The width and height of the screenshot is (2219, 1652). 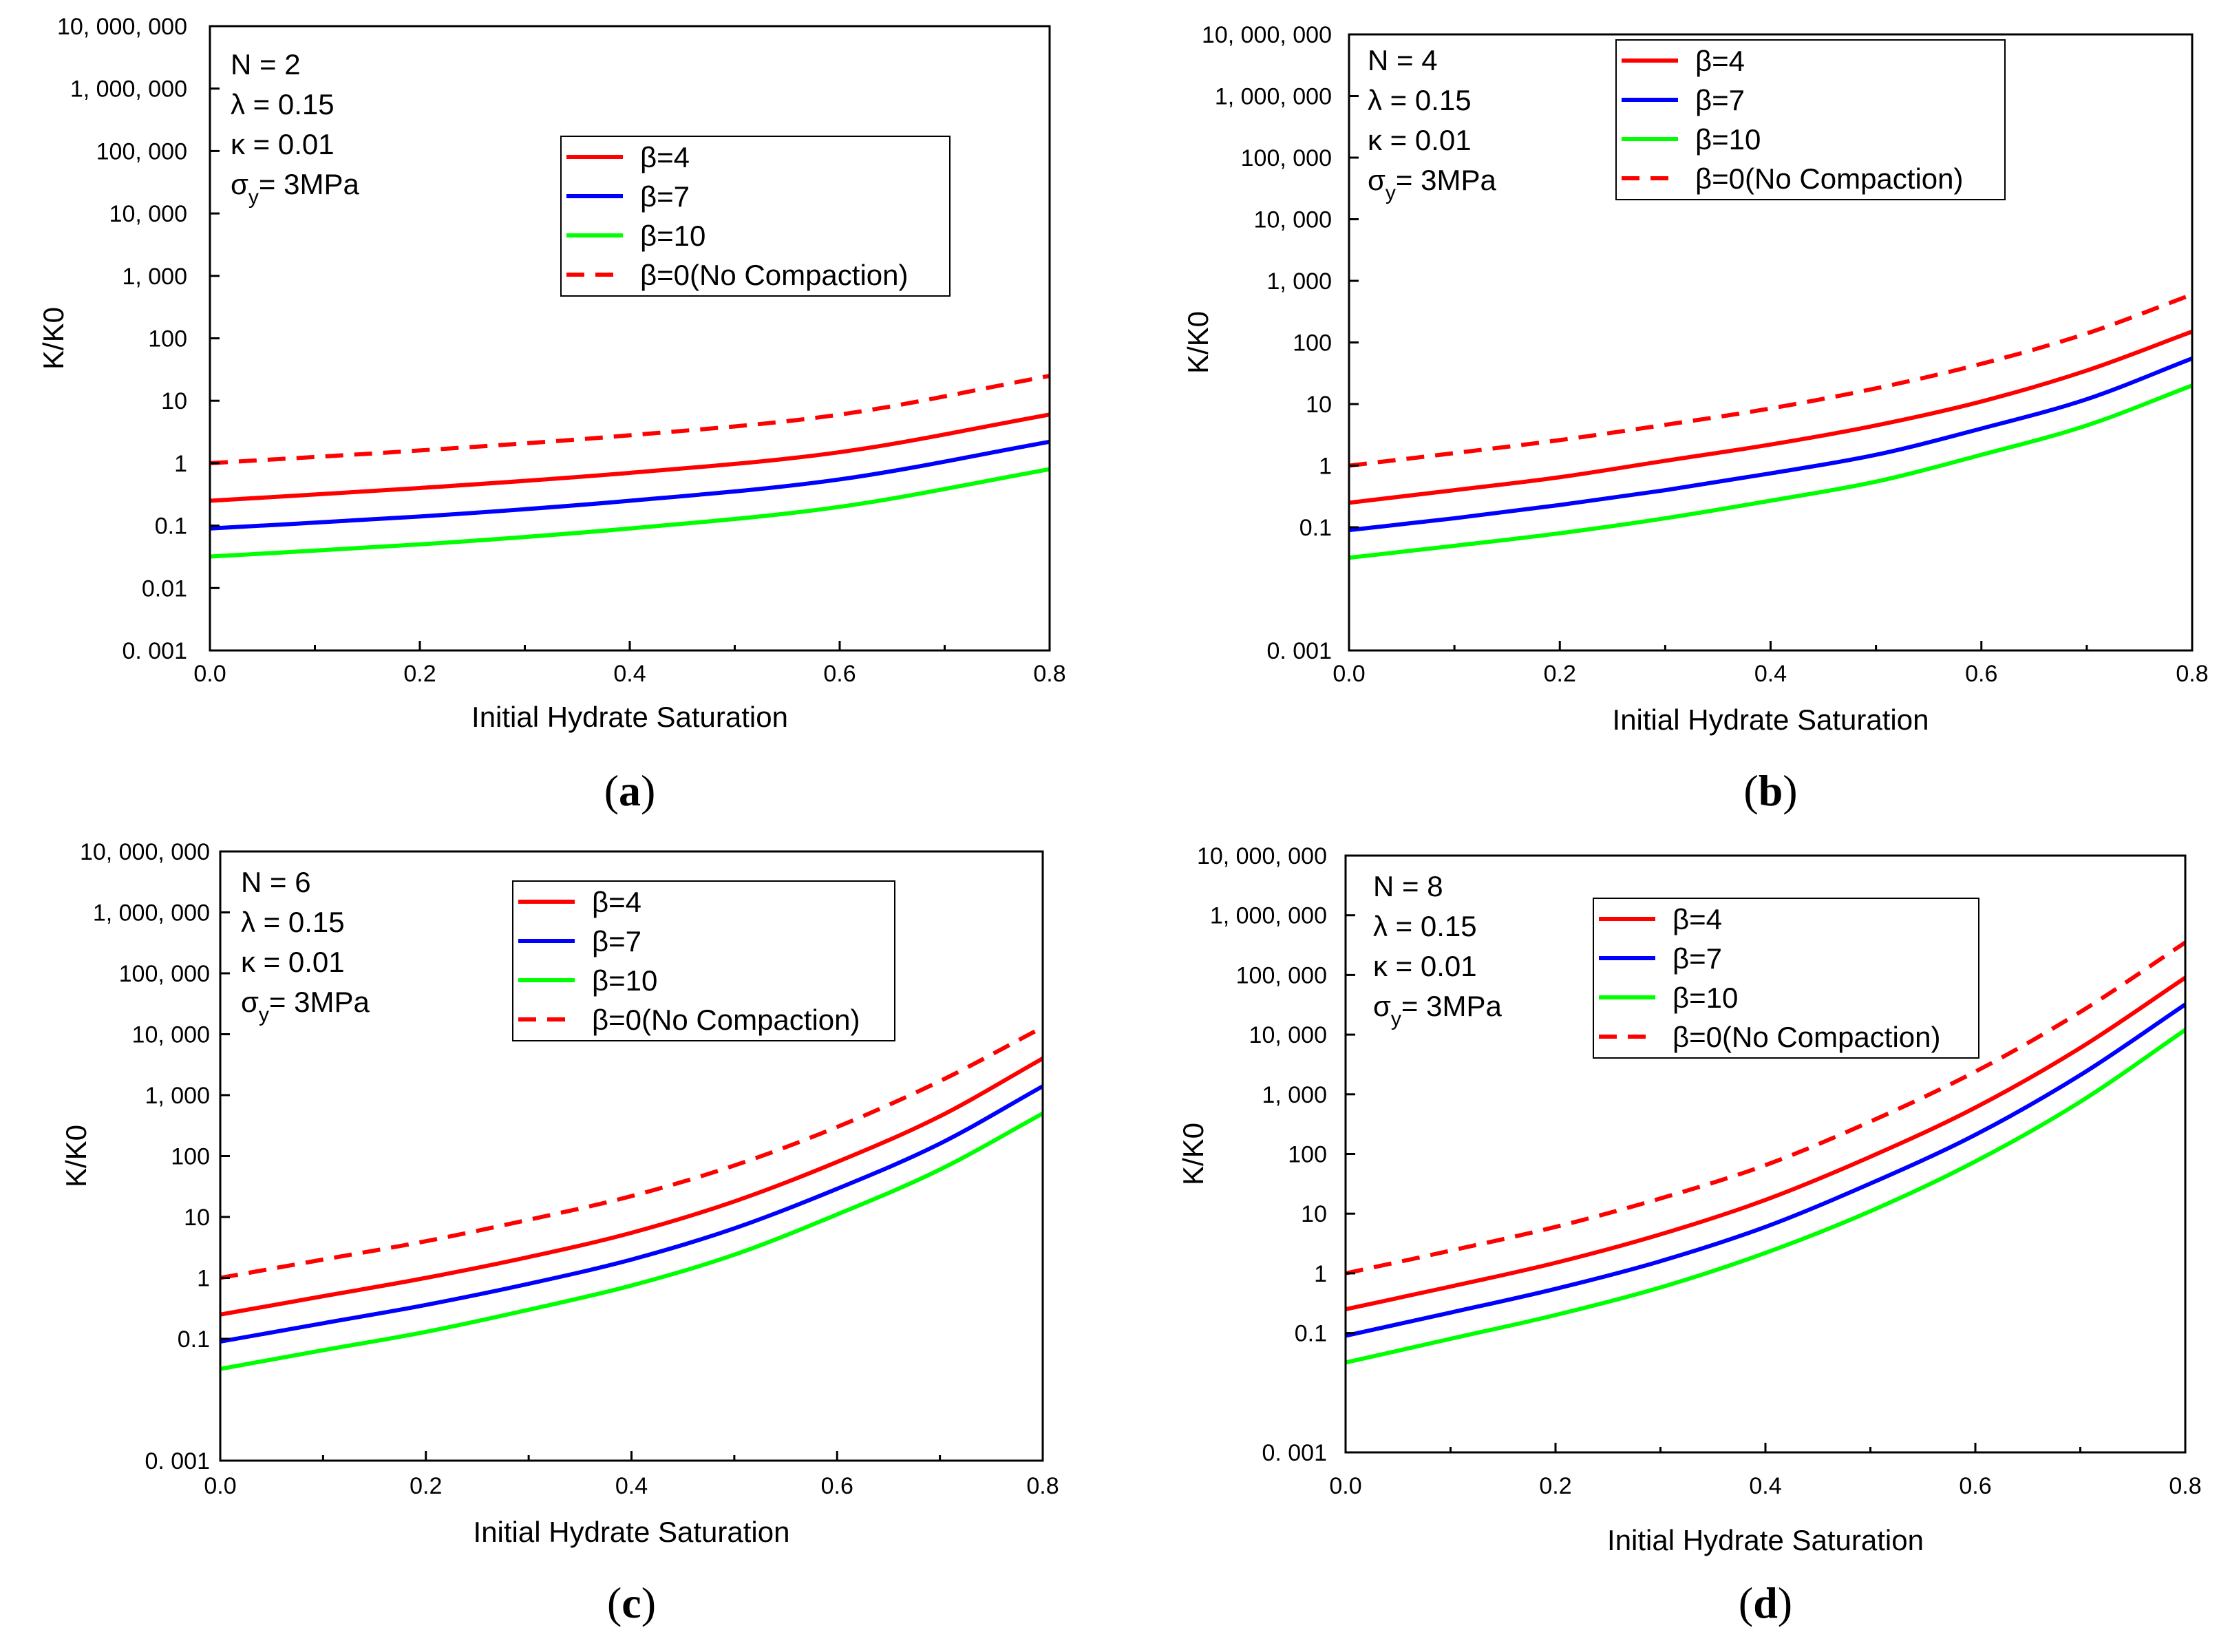 What do you see at coordinates (631, 1603) in the screenshot?
I see `panel-caption: (c)` at bounding box center [631, 1603].